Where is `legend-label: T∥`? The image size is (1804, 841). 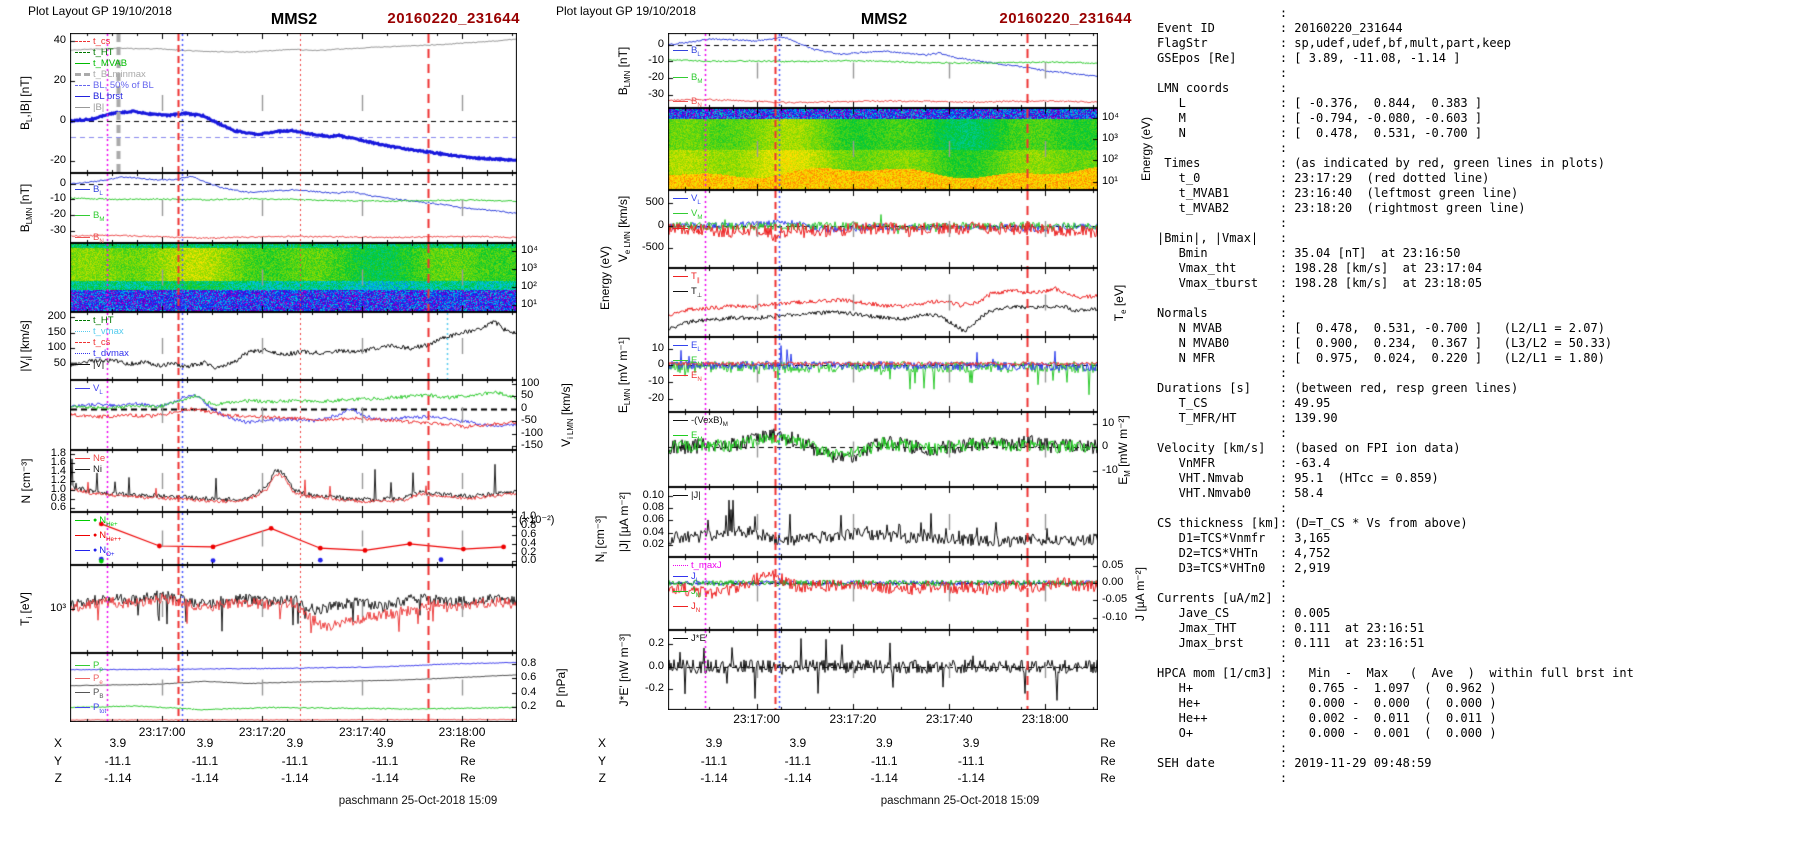 legend-label: T∥ is located at coordinates (695, 277).